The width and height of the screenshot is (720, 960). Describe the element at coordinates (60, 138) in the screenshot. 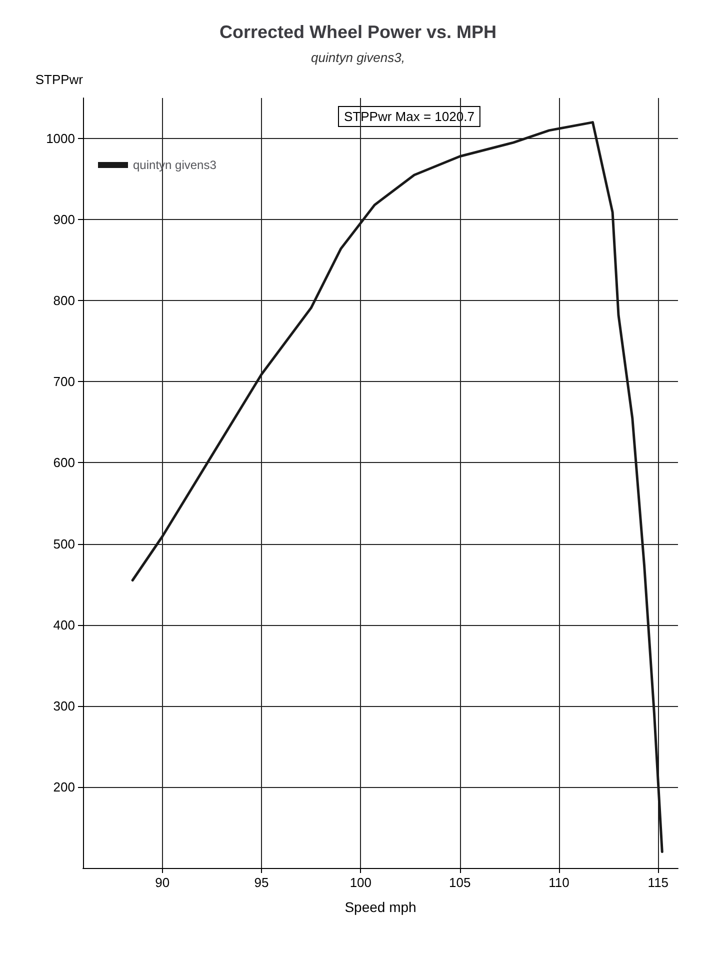

I see `y-tick-label: 1000` at that location.